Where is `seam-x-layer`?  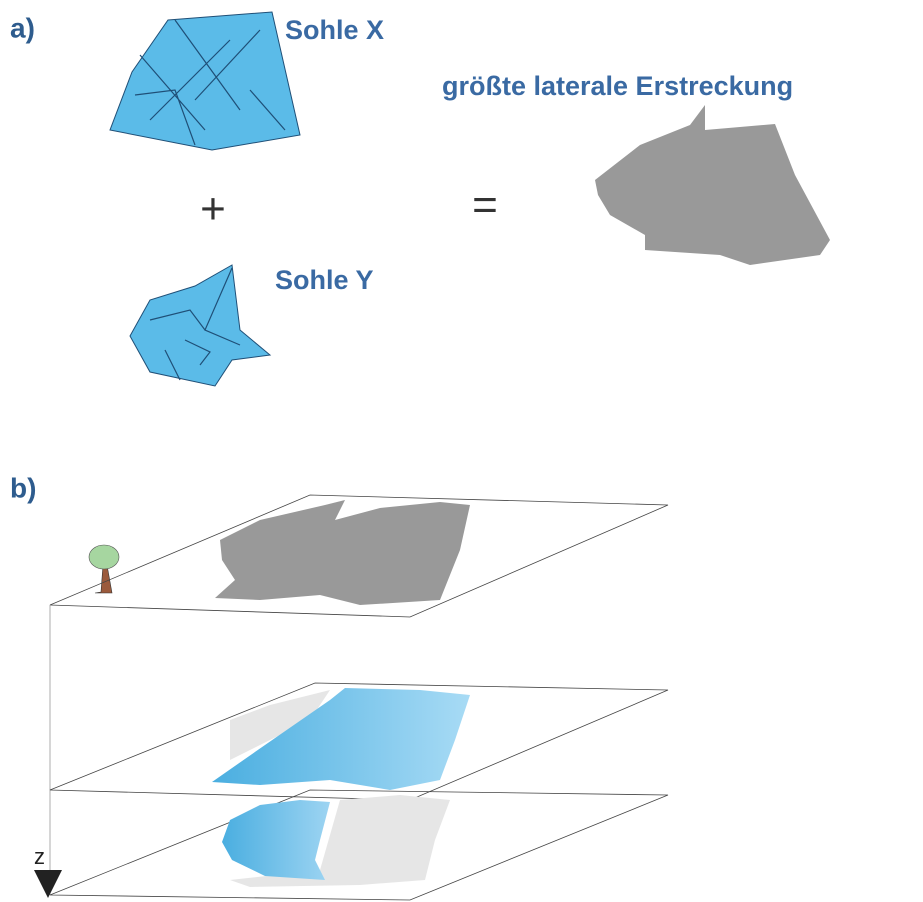
seam-x-layer is located at coordinates (341, 739).